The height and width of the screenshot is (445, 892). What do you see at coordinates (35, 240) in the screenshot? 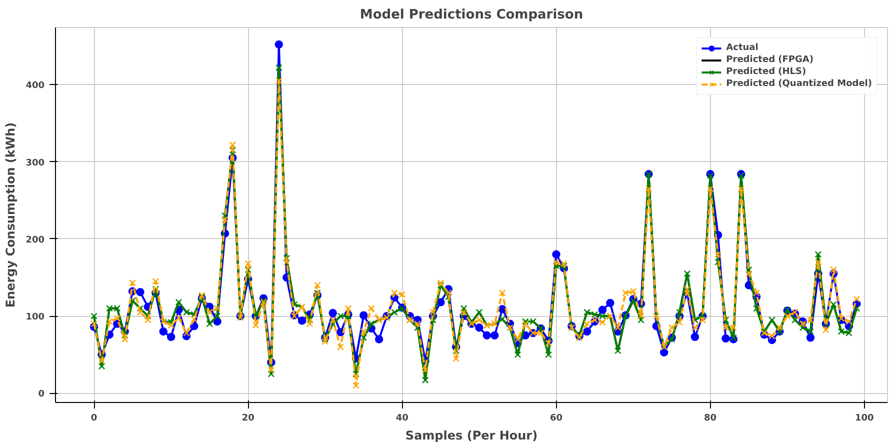
I see `y-tick-label: 200` at bounding box center [35, 240].